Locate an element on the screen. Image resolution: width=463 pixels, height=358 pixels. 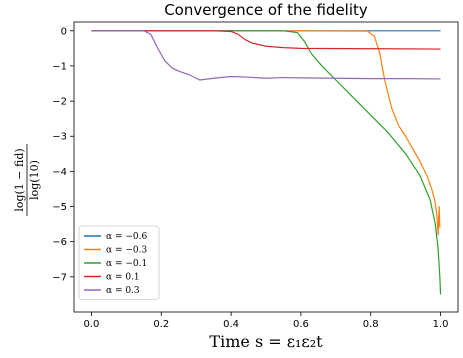
y-axis-label: log(1 − fid) log(10) is located at coordinates (27, 180).